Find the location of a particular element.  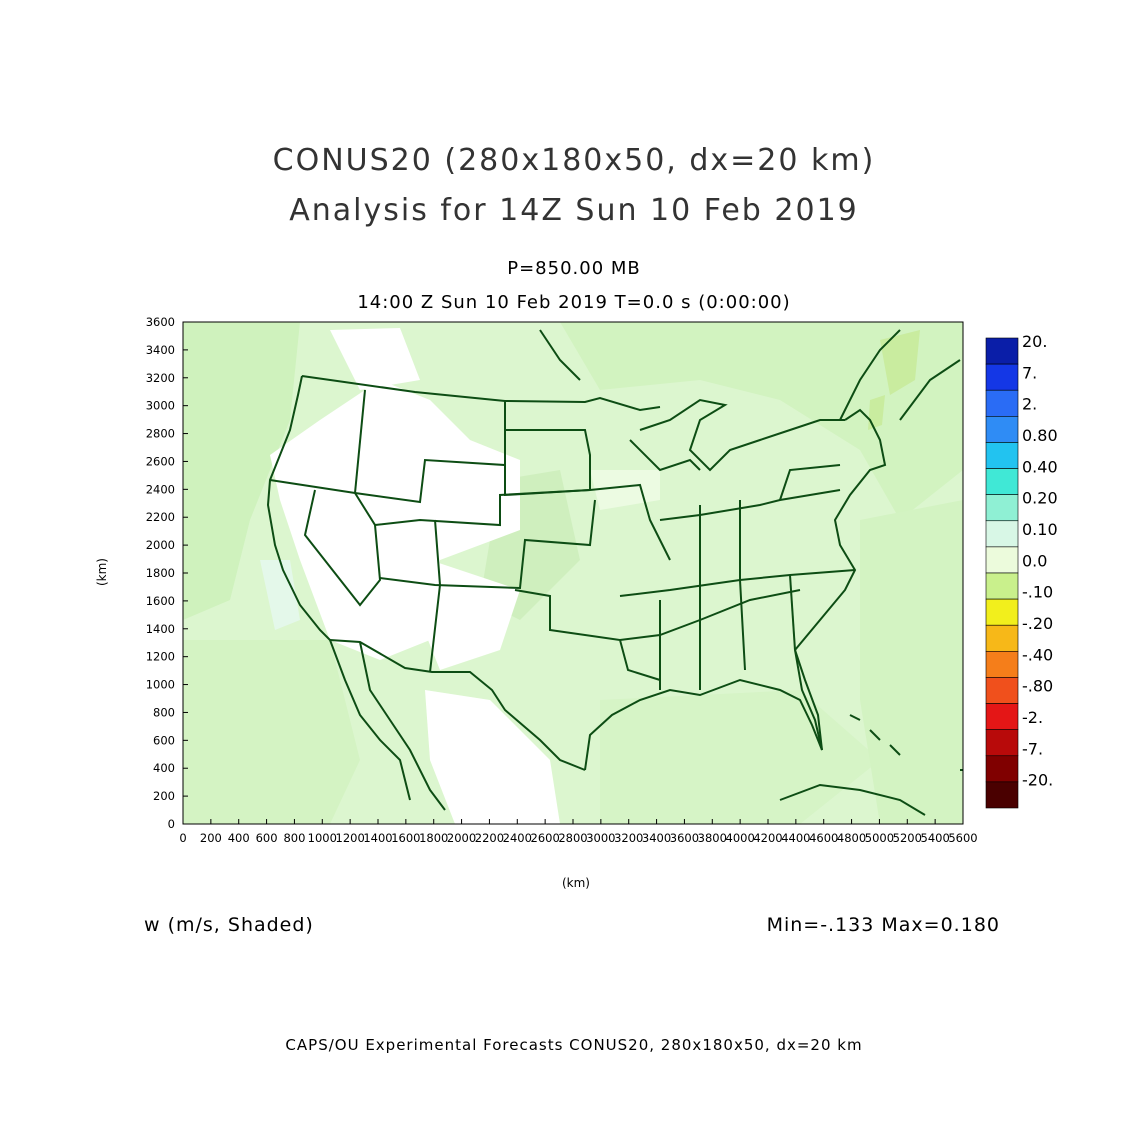

x-tick-label: 800 is located at coordinates (294, 838).